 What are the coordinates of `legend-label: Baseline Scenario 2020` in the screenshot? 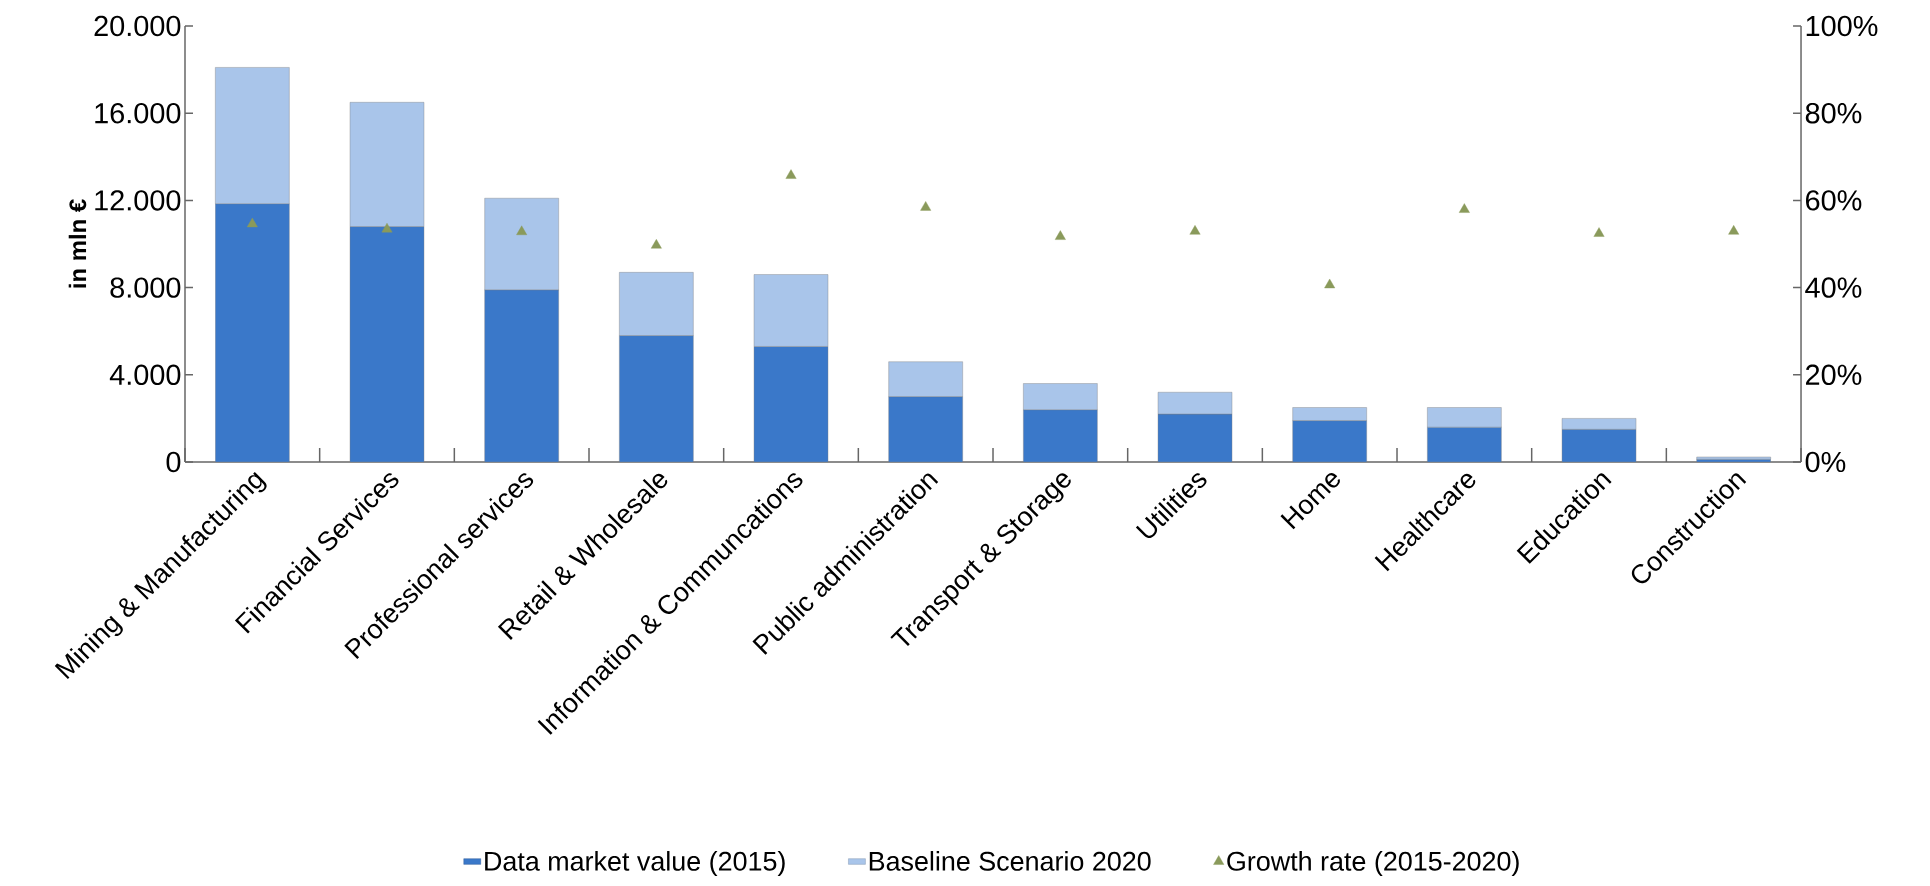 It's located at (1010, 861).